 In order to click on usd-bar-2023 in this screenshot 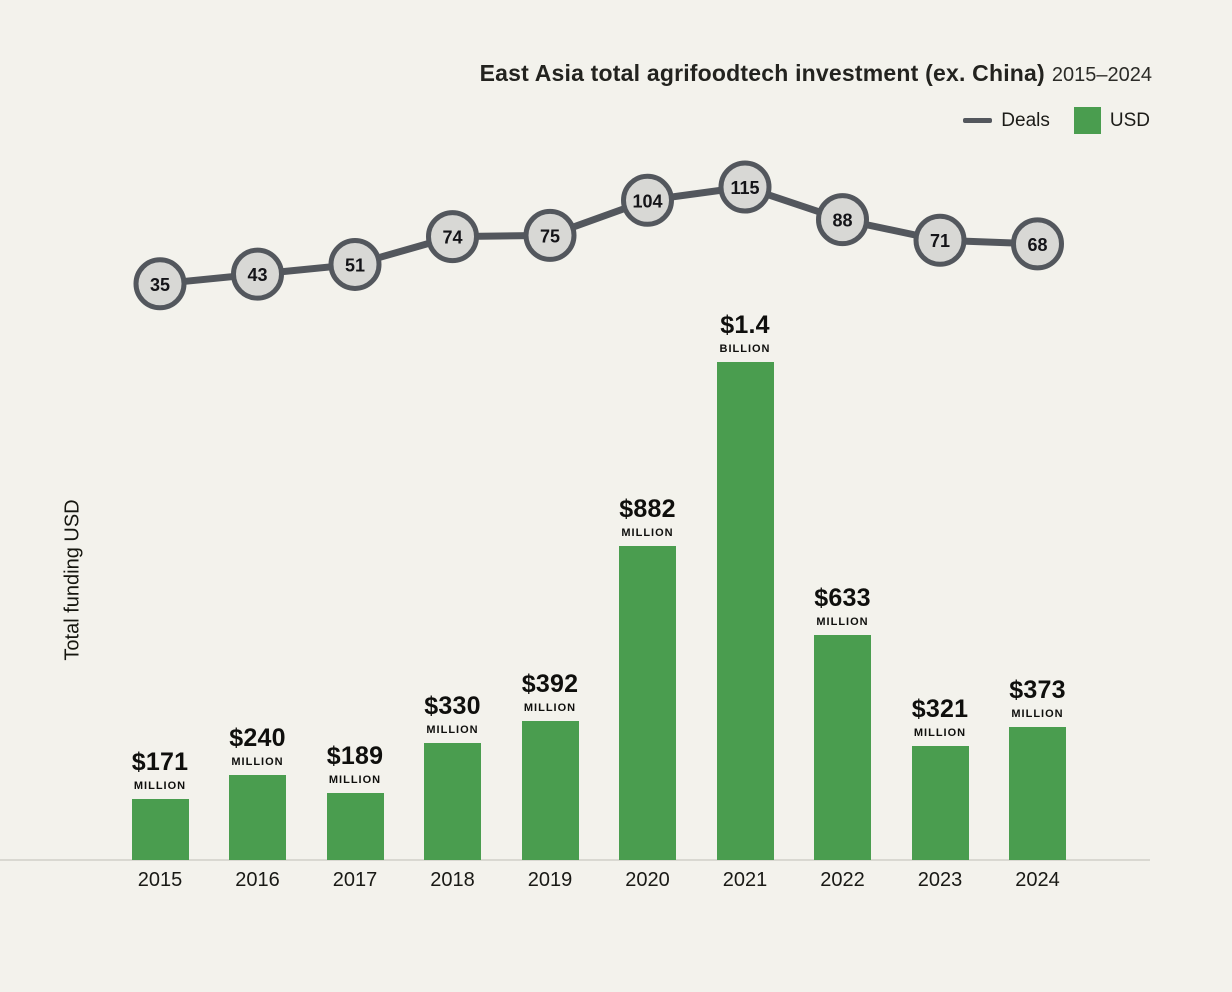, I will do `click(940, 803)`.